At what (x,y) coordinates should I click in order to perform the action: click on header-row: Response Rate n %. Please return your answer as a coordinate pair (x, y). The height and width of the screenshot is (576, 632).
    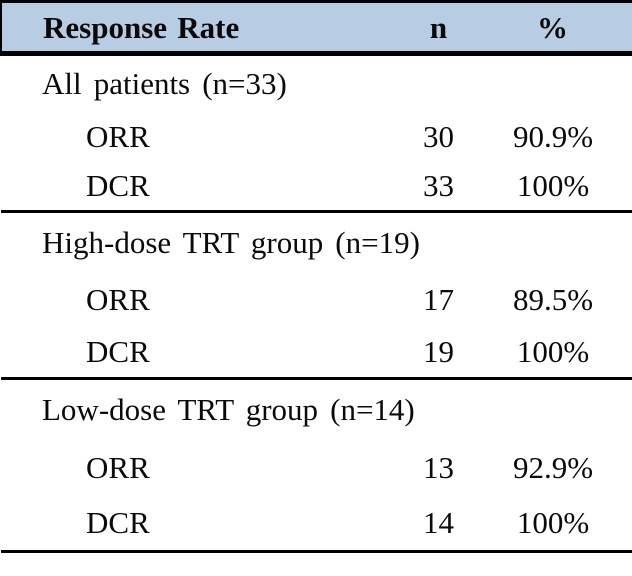
    Looking at the image, I should click on (316, 28).